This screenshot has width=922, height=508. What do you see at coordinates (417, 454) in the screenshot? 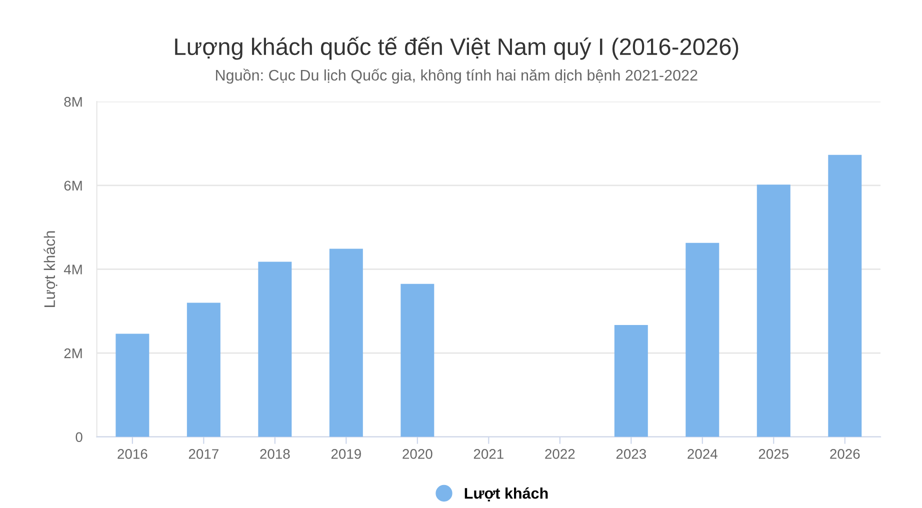
I see `x-tick-label: 2020` at bounding box center [417, 454].